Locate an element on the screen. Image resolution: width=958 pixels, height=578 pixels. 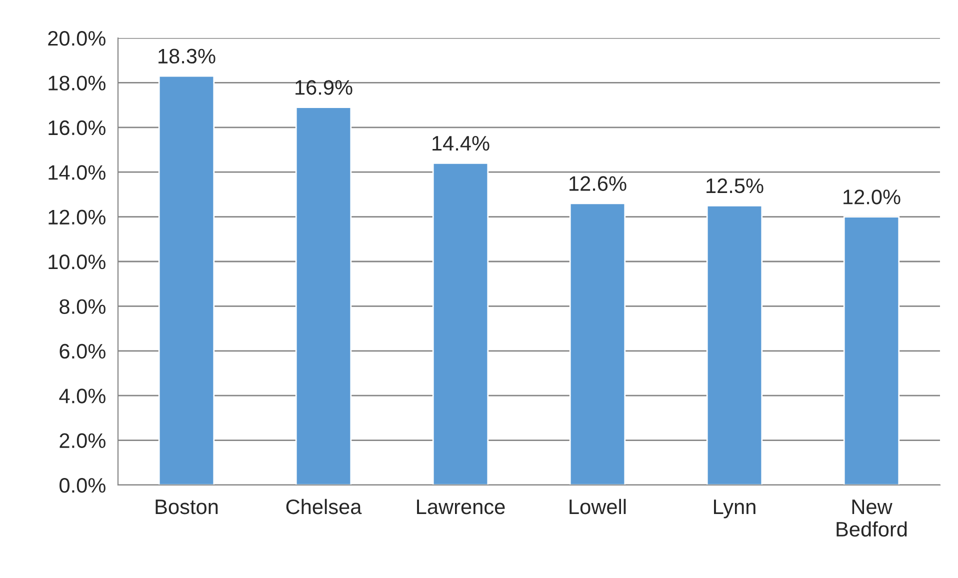
x-tick-label: Boston is located at coordinates (187, 507).